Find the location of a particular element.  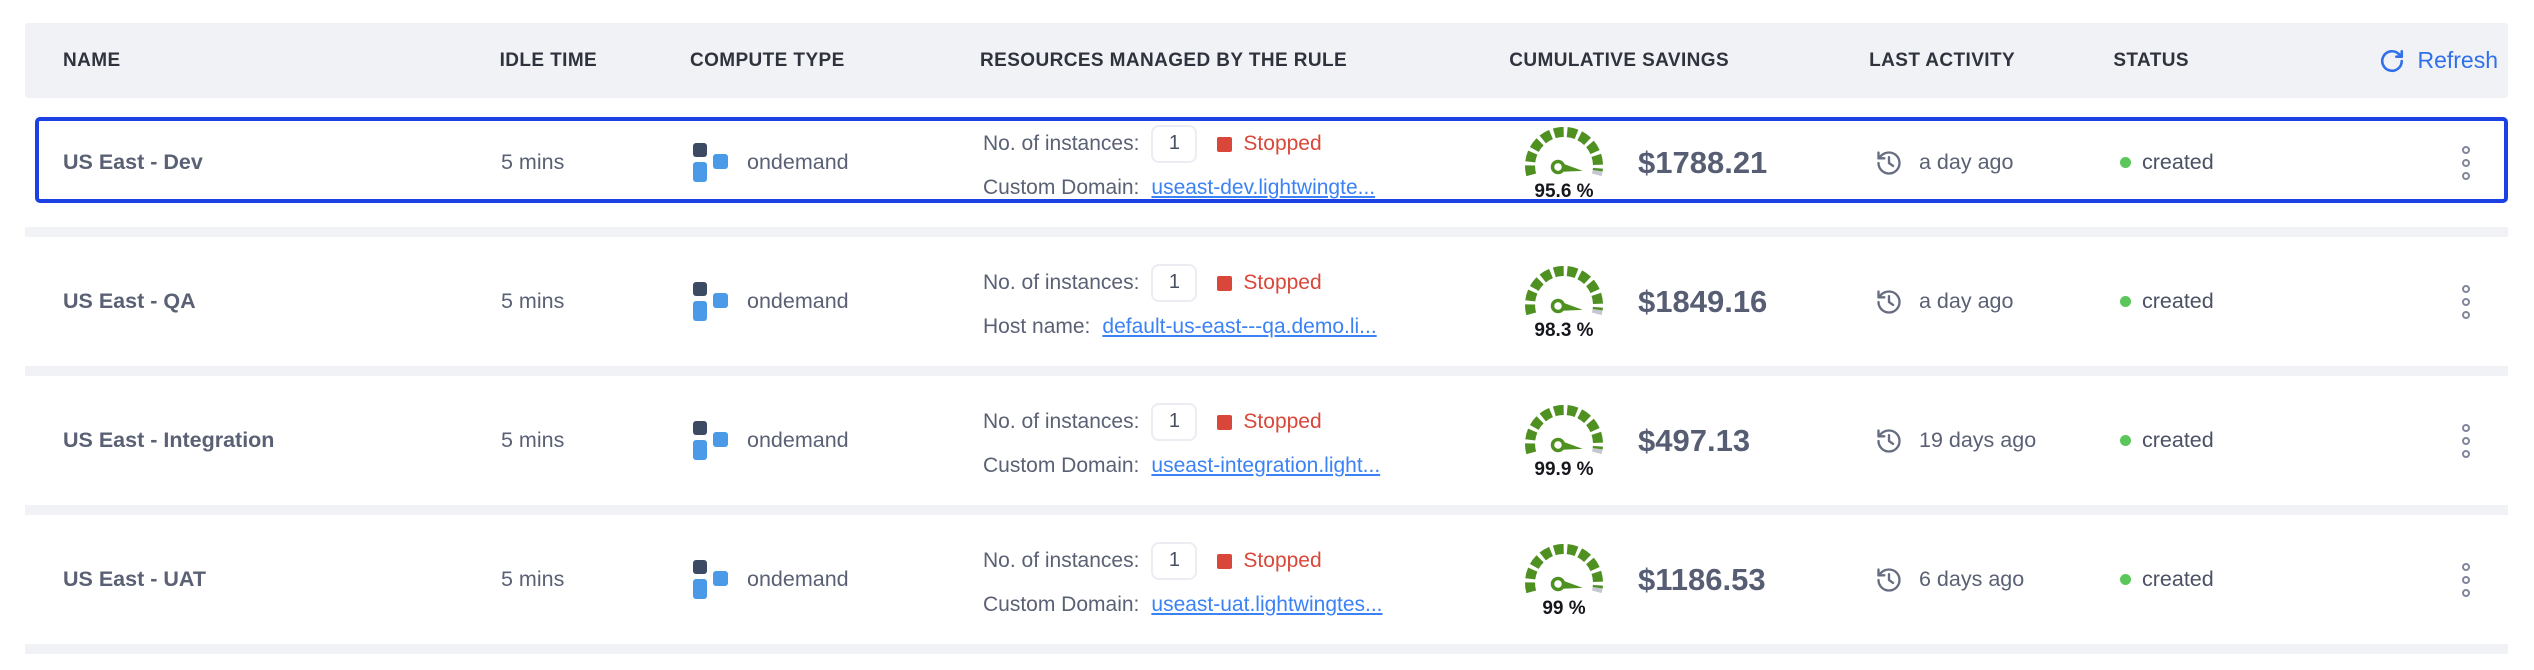

column-header-resources: RESOURCES MANAGED BY THE RULE is located at coordinates (1164, 60).